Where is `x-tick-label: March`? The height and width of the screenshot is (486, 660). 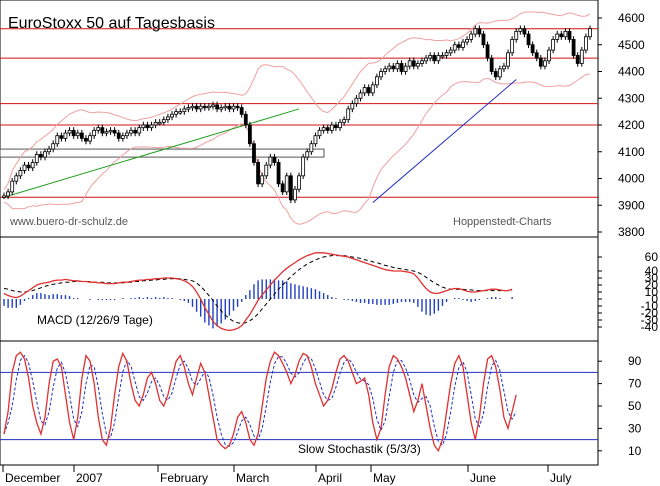 x-tick-label: March is located at coordinates (252, 478).